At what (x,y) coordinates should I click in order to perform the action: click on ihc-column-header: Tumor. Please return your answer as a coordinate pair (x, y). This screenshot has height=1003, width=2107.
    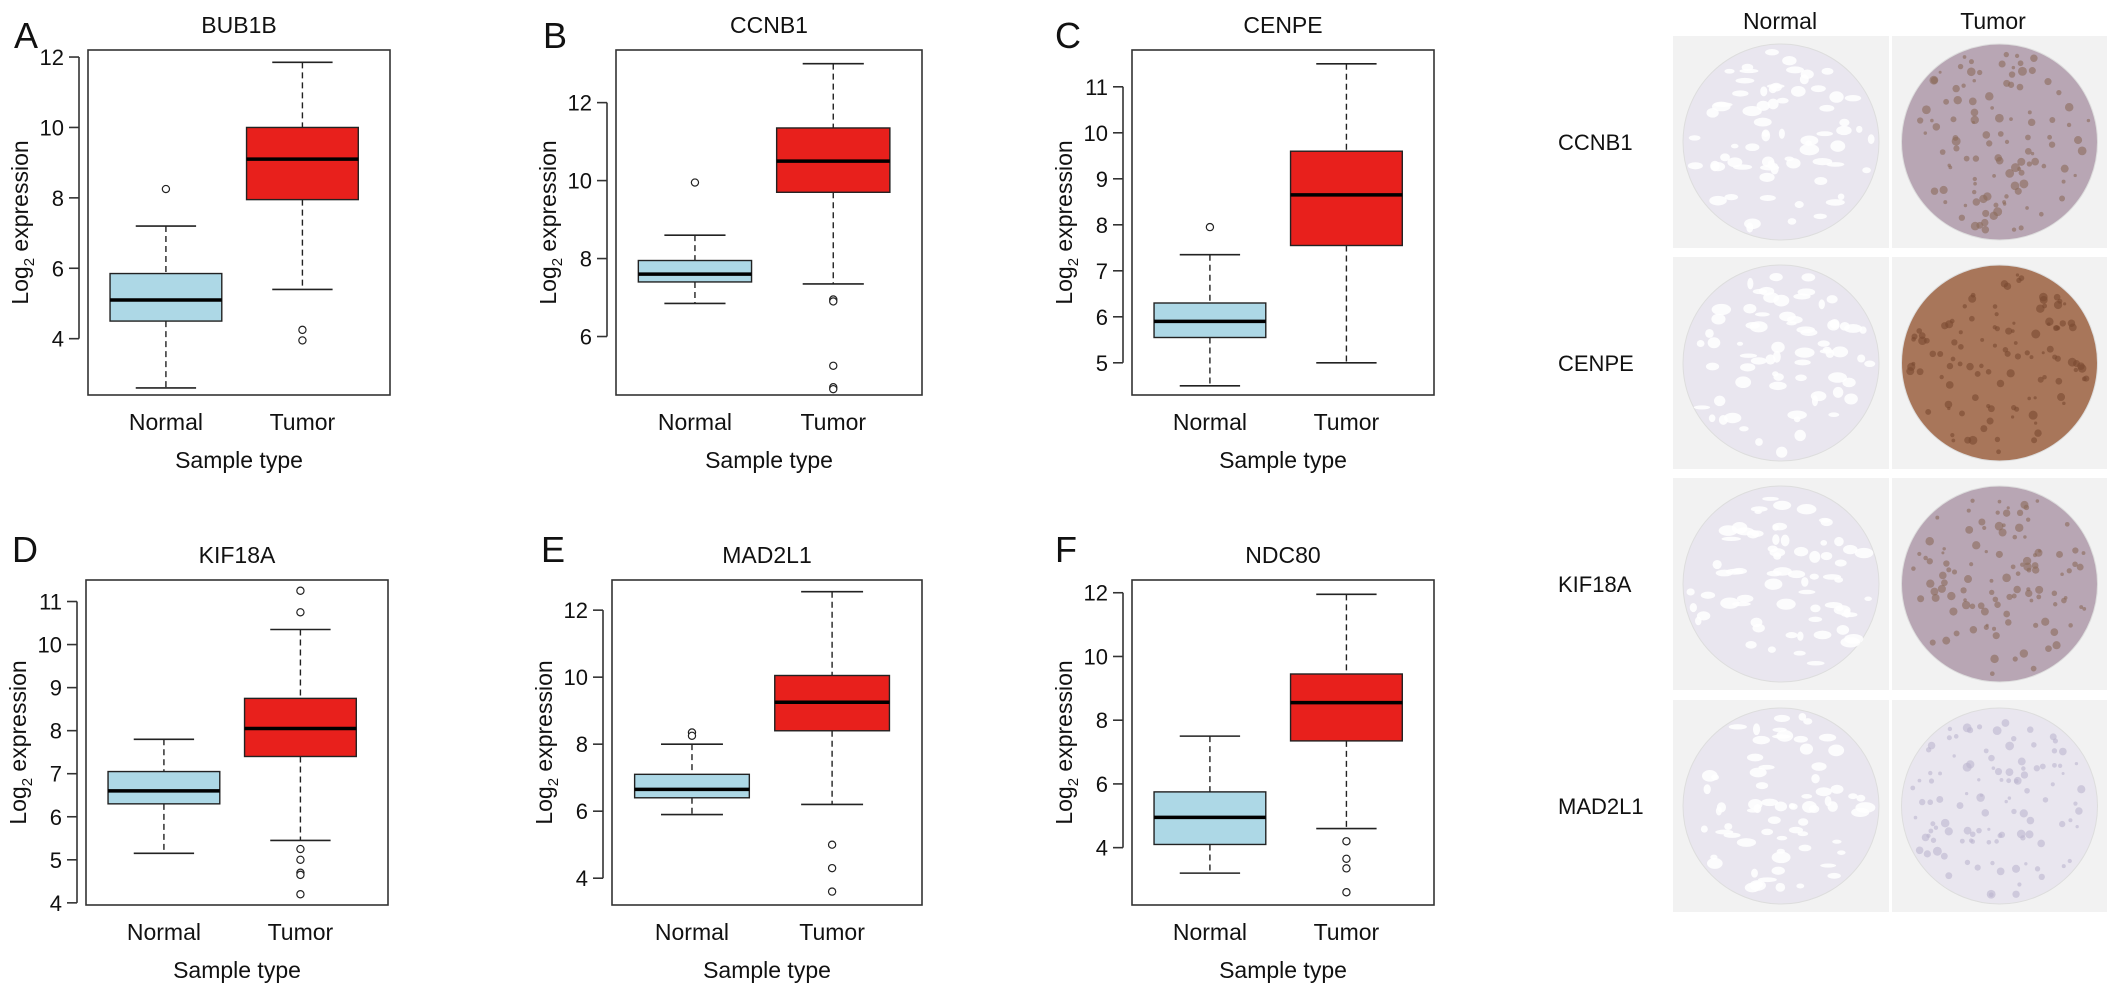
    Looking at the image, I should click on (1993, 21).